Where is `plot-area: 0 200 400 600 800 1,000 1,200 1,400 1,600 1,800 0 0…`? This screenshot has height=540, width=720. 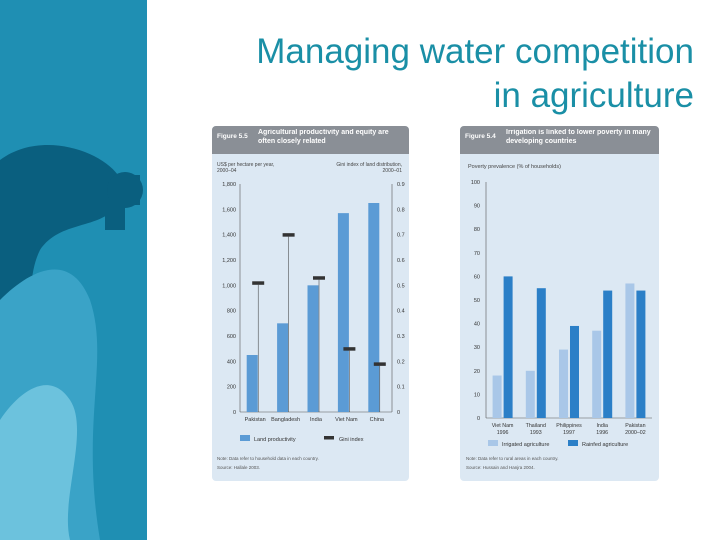 plot-area: 0 200 400 600 800 1,000 1,200 1,400 1,600 1,800 0 0… is located at coordinates (313, 312).